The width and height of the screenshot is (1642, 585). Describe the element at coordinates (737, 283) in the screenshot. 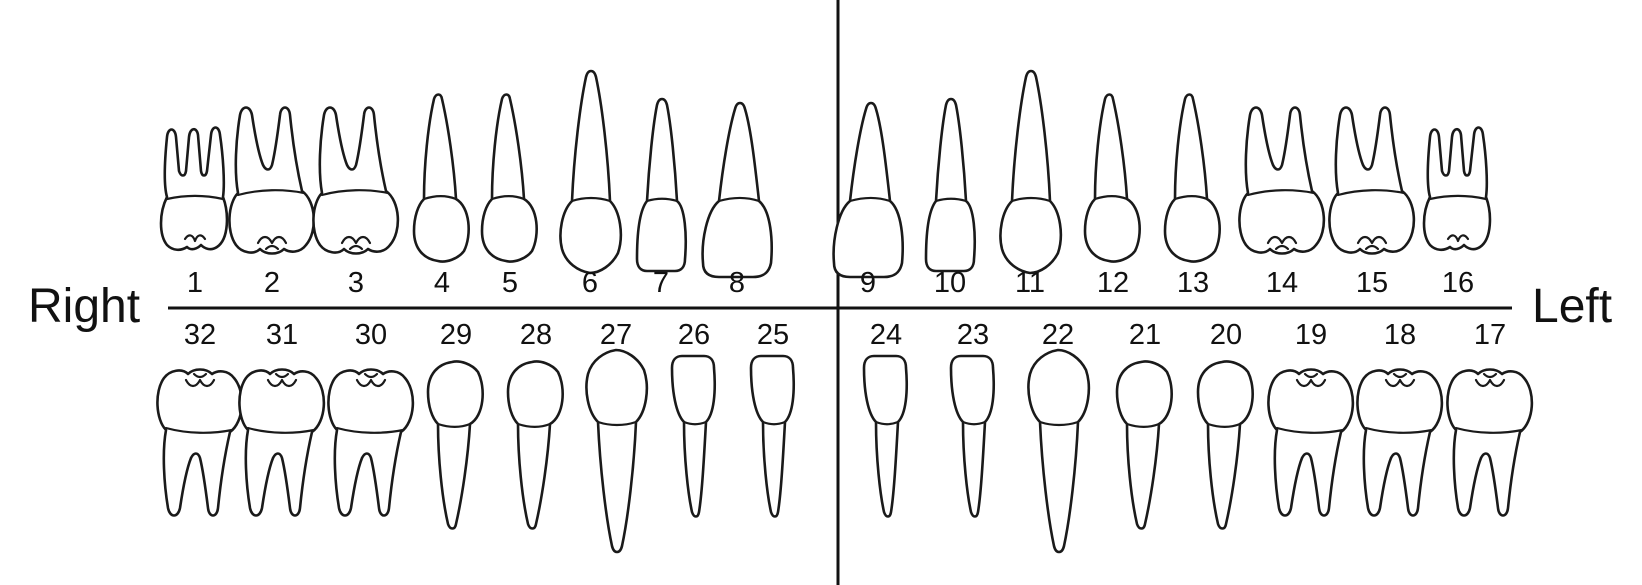

I see `tooth-number-8: 8` at that location.